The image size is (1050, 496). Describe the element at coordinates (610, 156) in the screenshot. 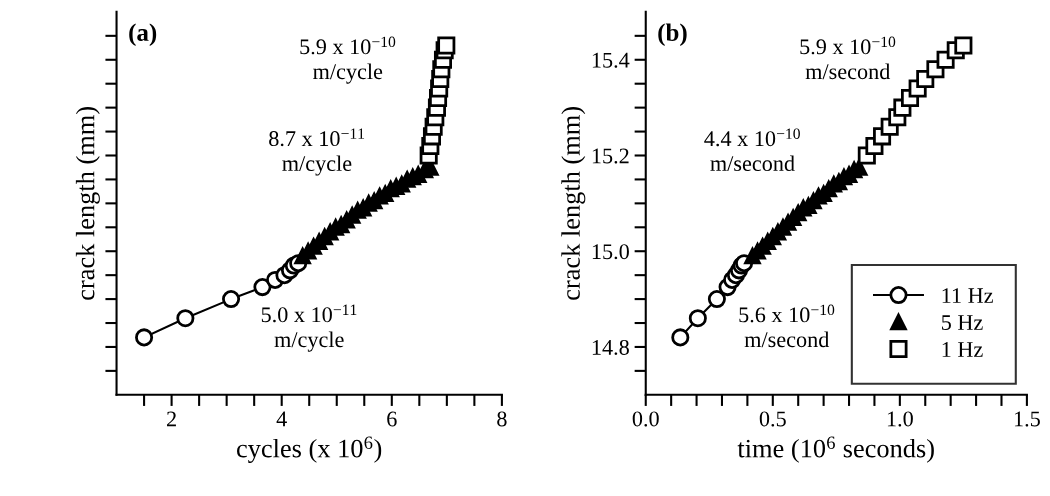

I see `y-tick-label: 15.2` at that location.